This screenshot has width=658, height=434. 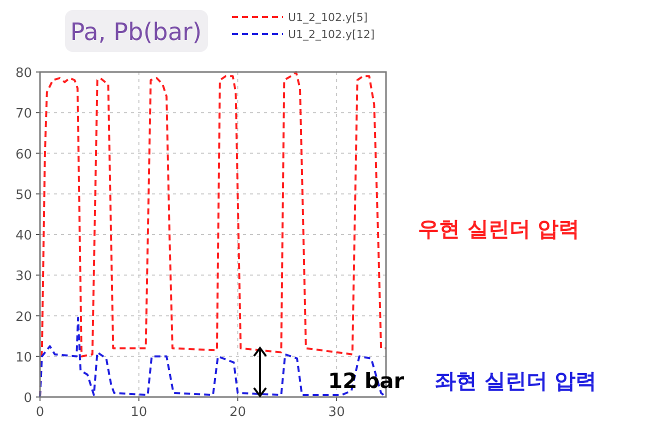 What do you see at coordinates (23, 114) in the screenshot?
I see `y-tick-label: 70` at bounding box center [23, 114].